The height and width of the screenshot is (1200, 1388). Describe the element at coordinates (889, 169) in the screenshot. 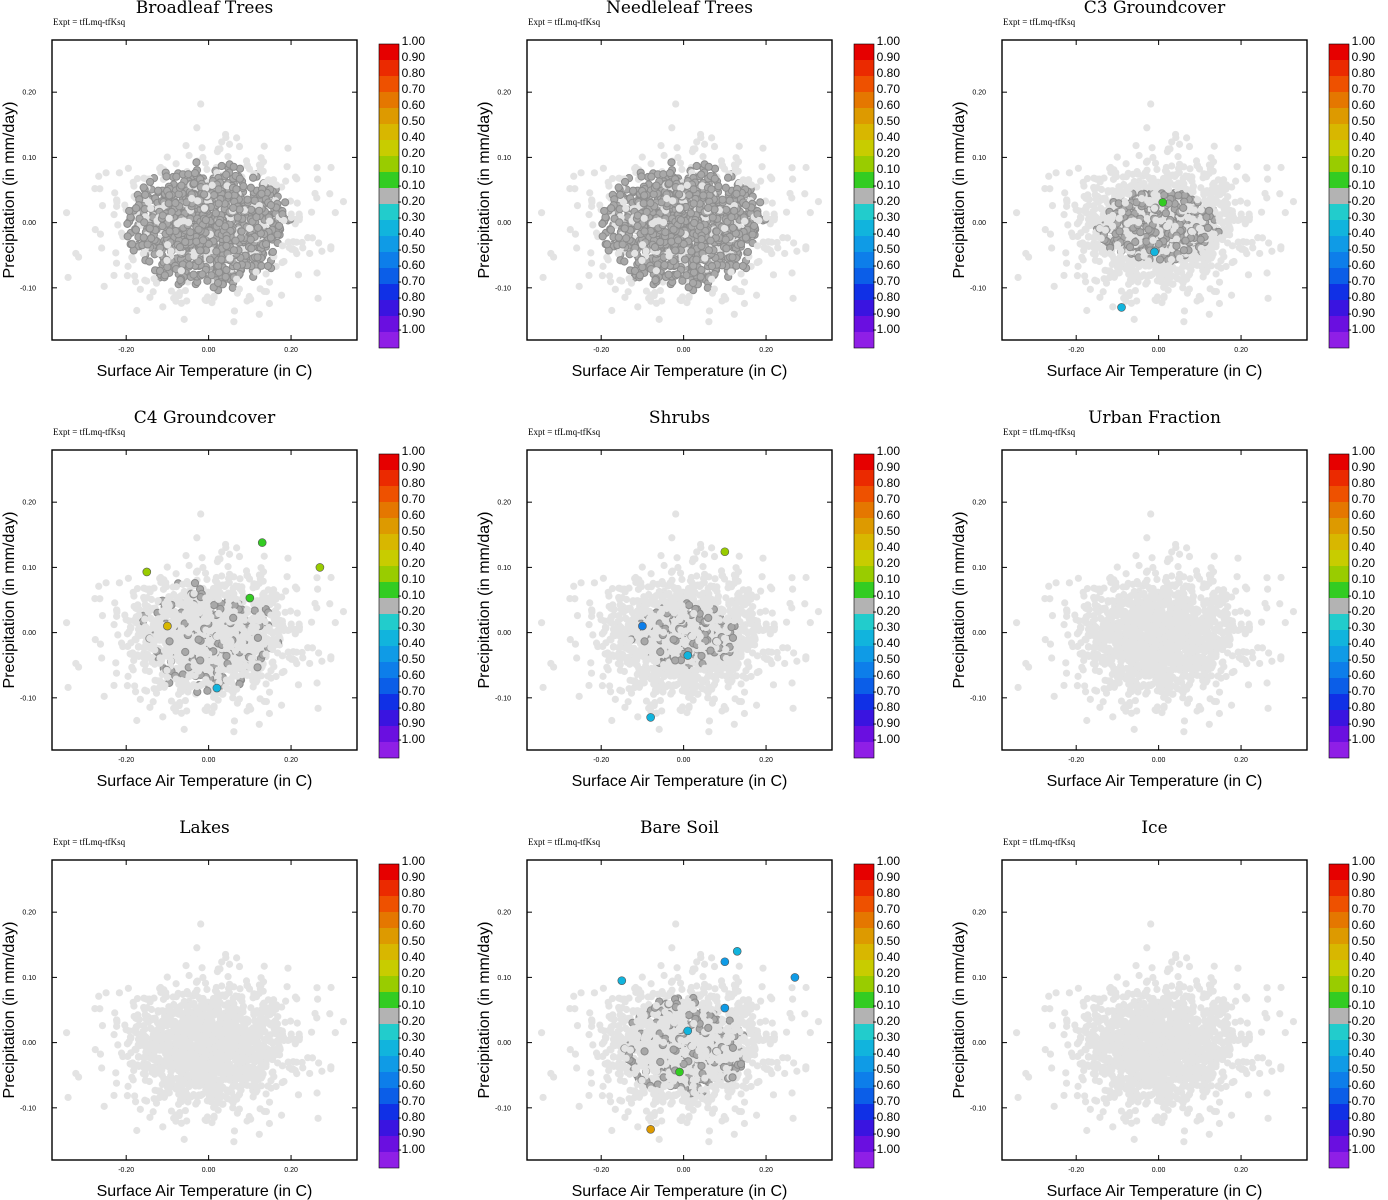

I see `colorbar-label: 0.10` at that location.